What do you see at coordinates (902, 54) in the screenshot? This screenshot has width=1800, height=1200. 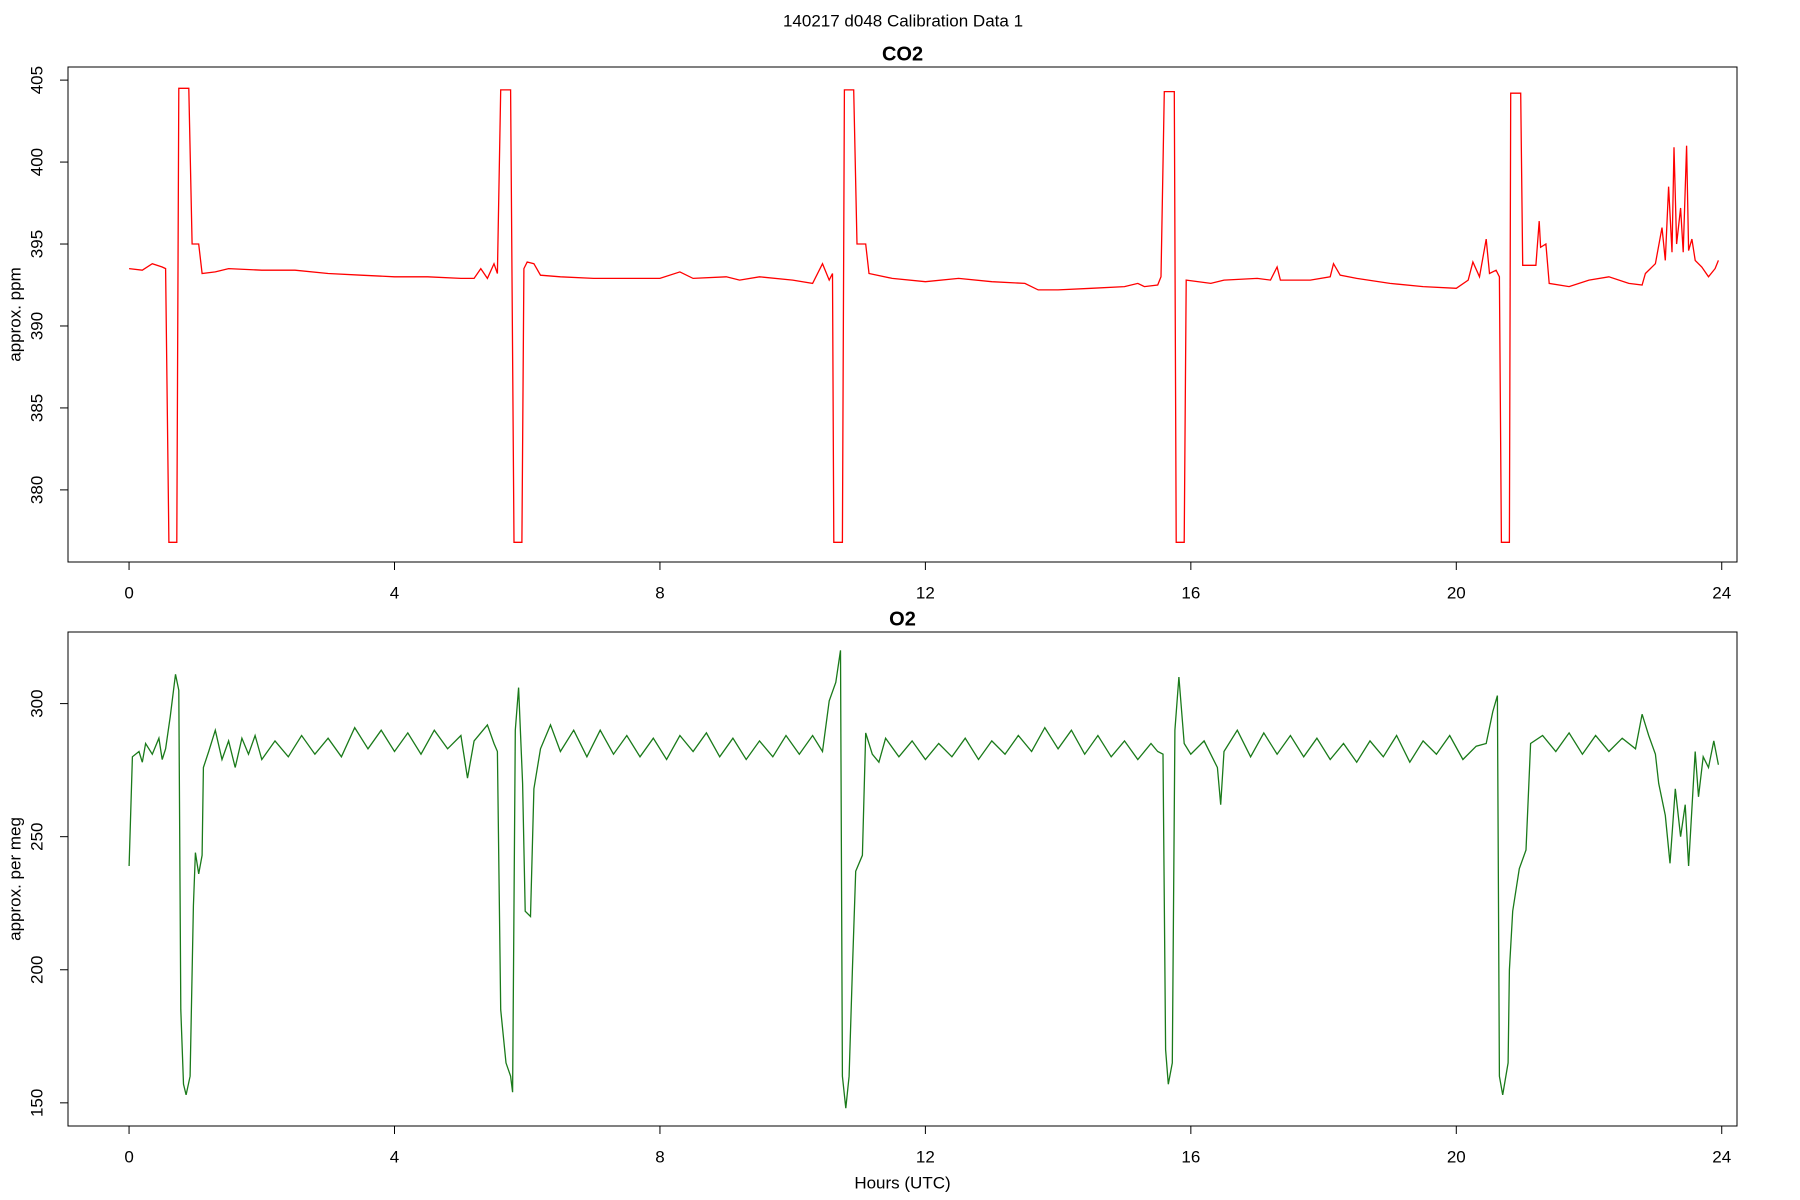 I see `plot-title: CO2` at bounding box center [902, 54].